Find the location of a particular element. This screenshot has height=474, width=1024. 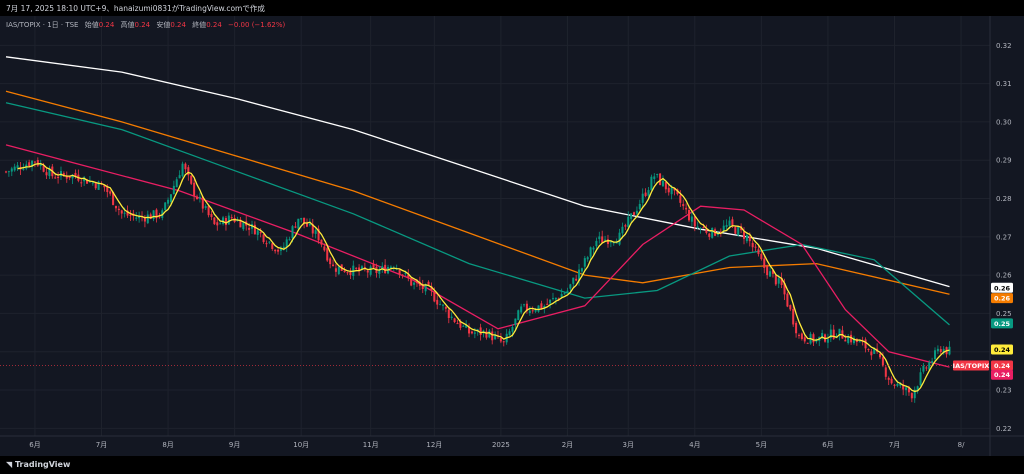

x-tick-label: 12月 is located at coordinates (434, 445).